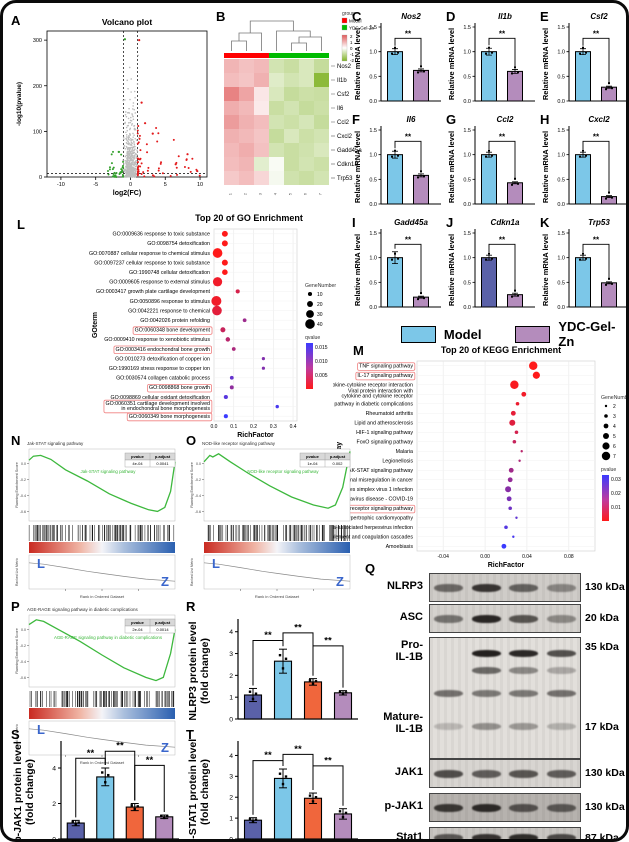  I want to click on legend-color-tick: 0.005, so click(321, 376).